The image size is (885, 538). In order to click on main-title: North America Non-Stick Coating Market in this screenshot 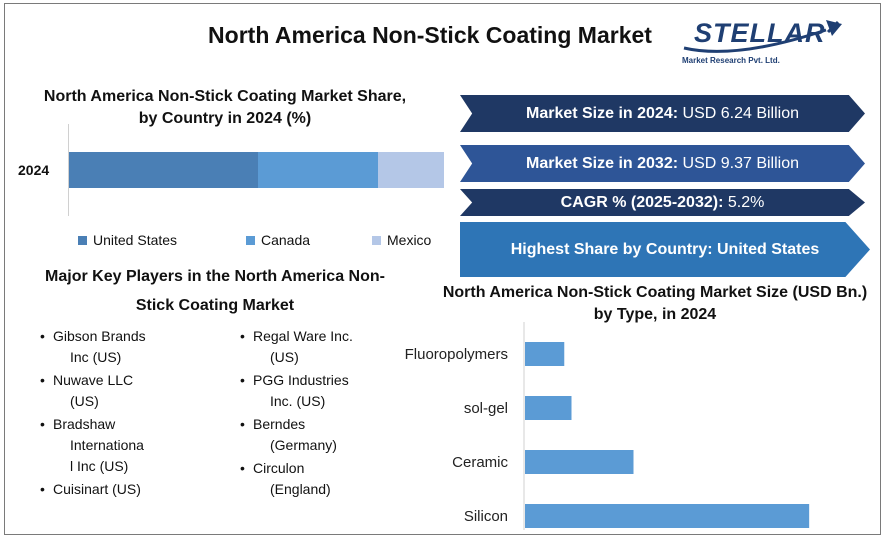, I will do `click(430, 35)`.